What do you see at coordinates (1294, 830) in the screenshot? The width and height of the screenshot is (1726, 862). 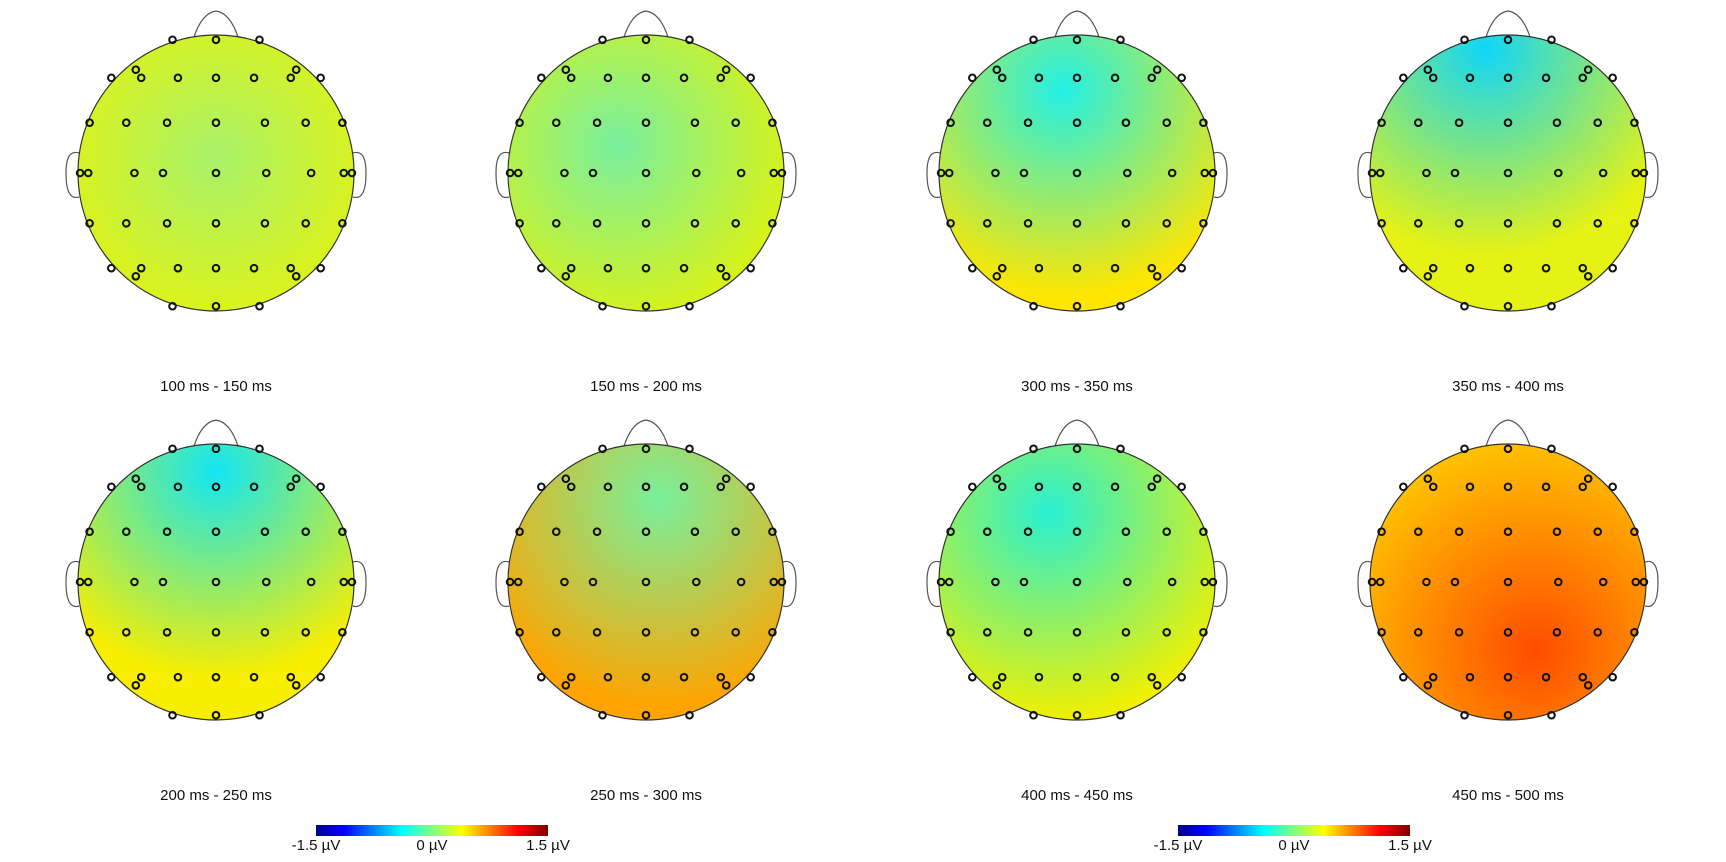 I see `colorbar` at bounding box center [1294, 830].